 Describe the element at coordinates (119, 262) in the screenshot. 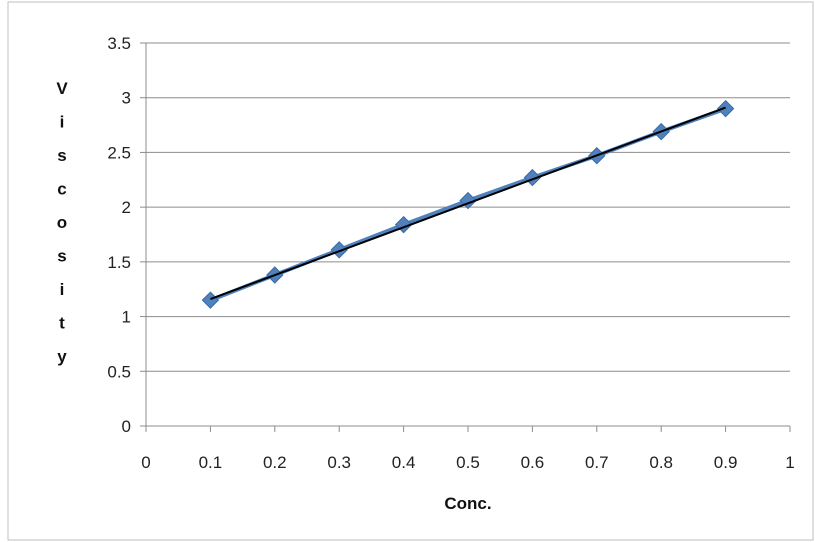

I see `y-tick-label: 1.5` at that location.